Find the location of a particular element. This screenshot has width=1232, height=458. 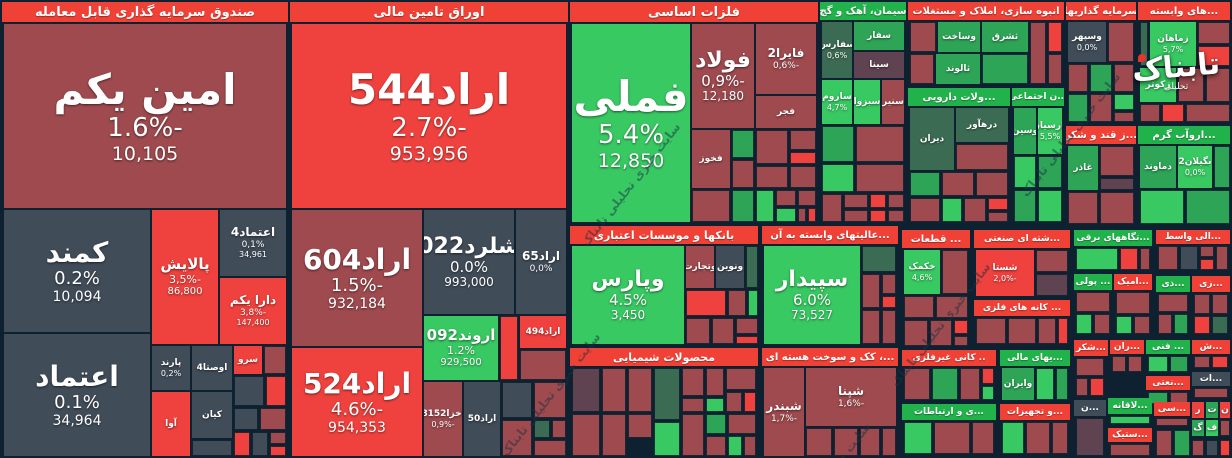

treemap-tile: خکمک 4,6% is located at coordinates (922, 272).